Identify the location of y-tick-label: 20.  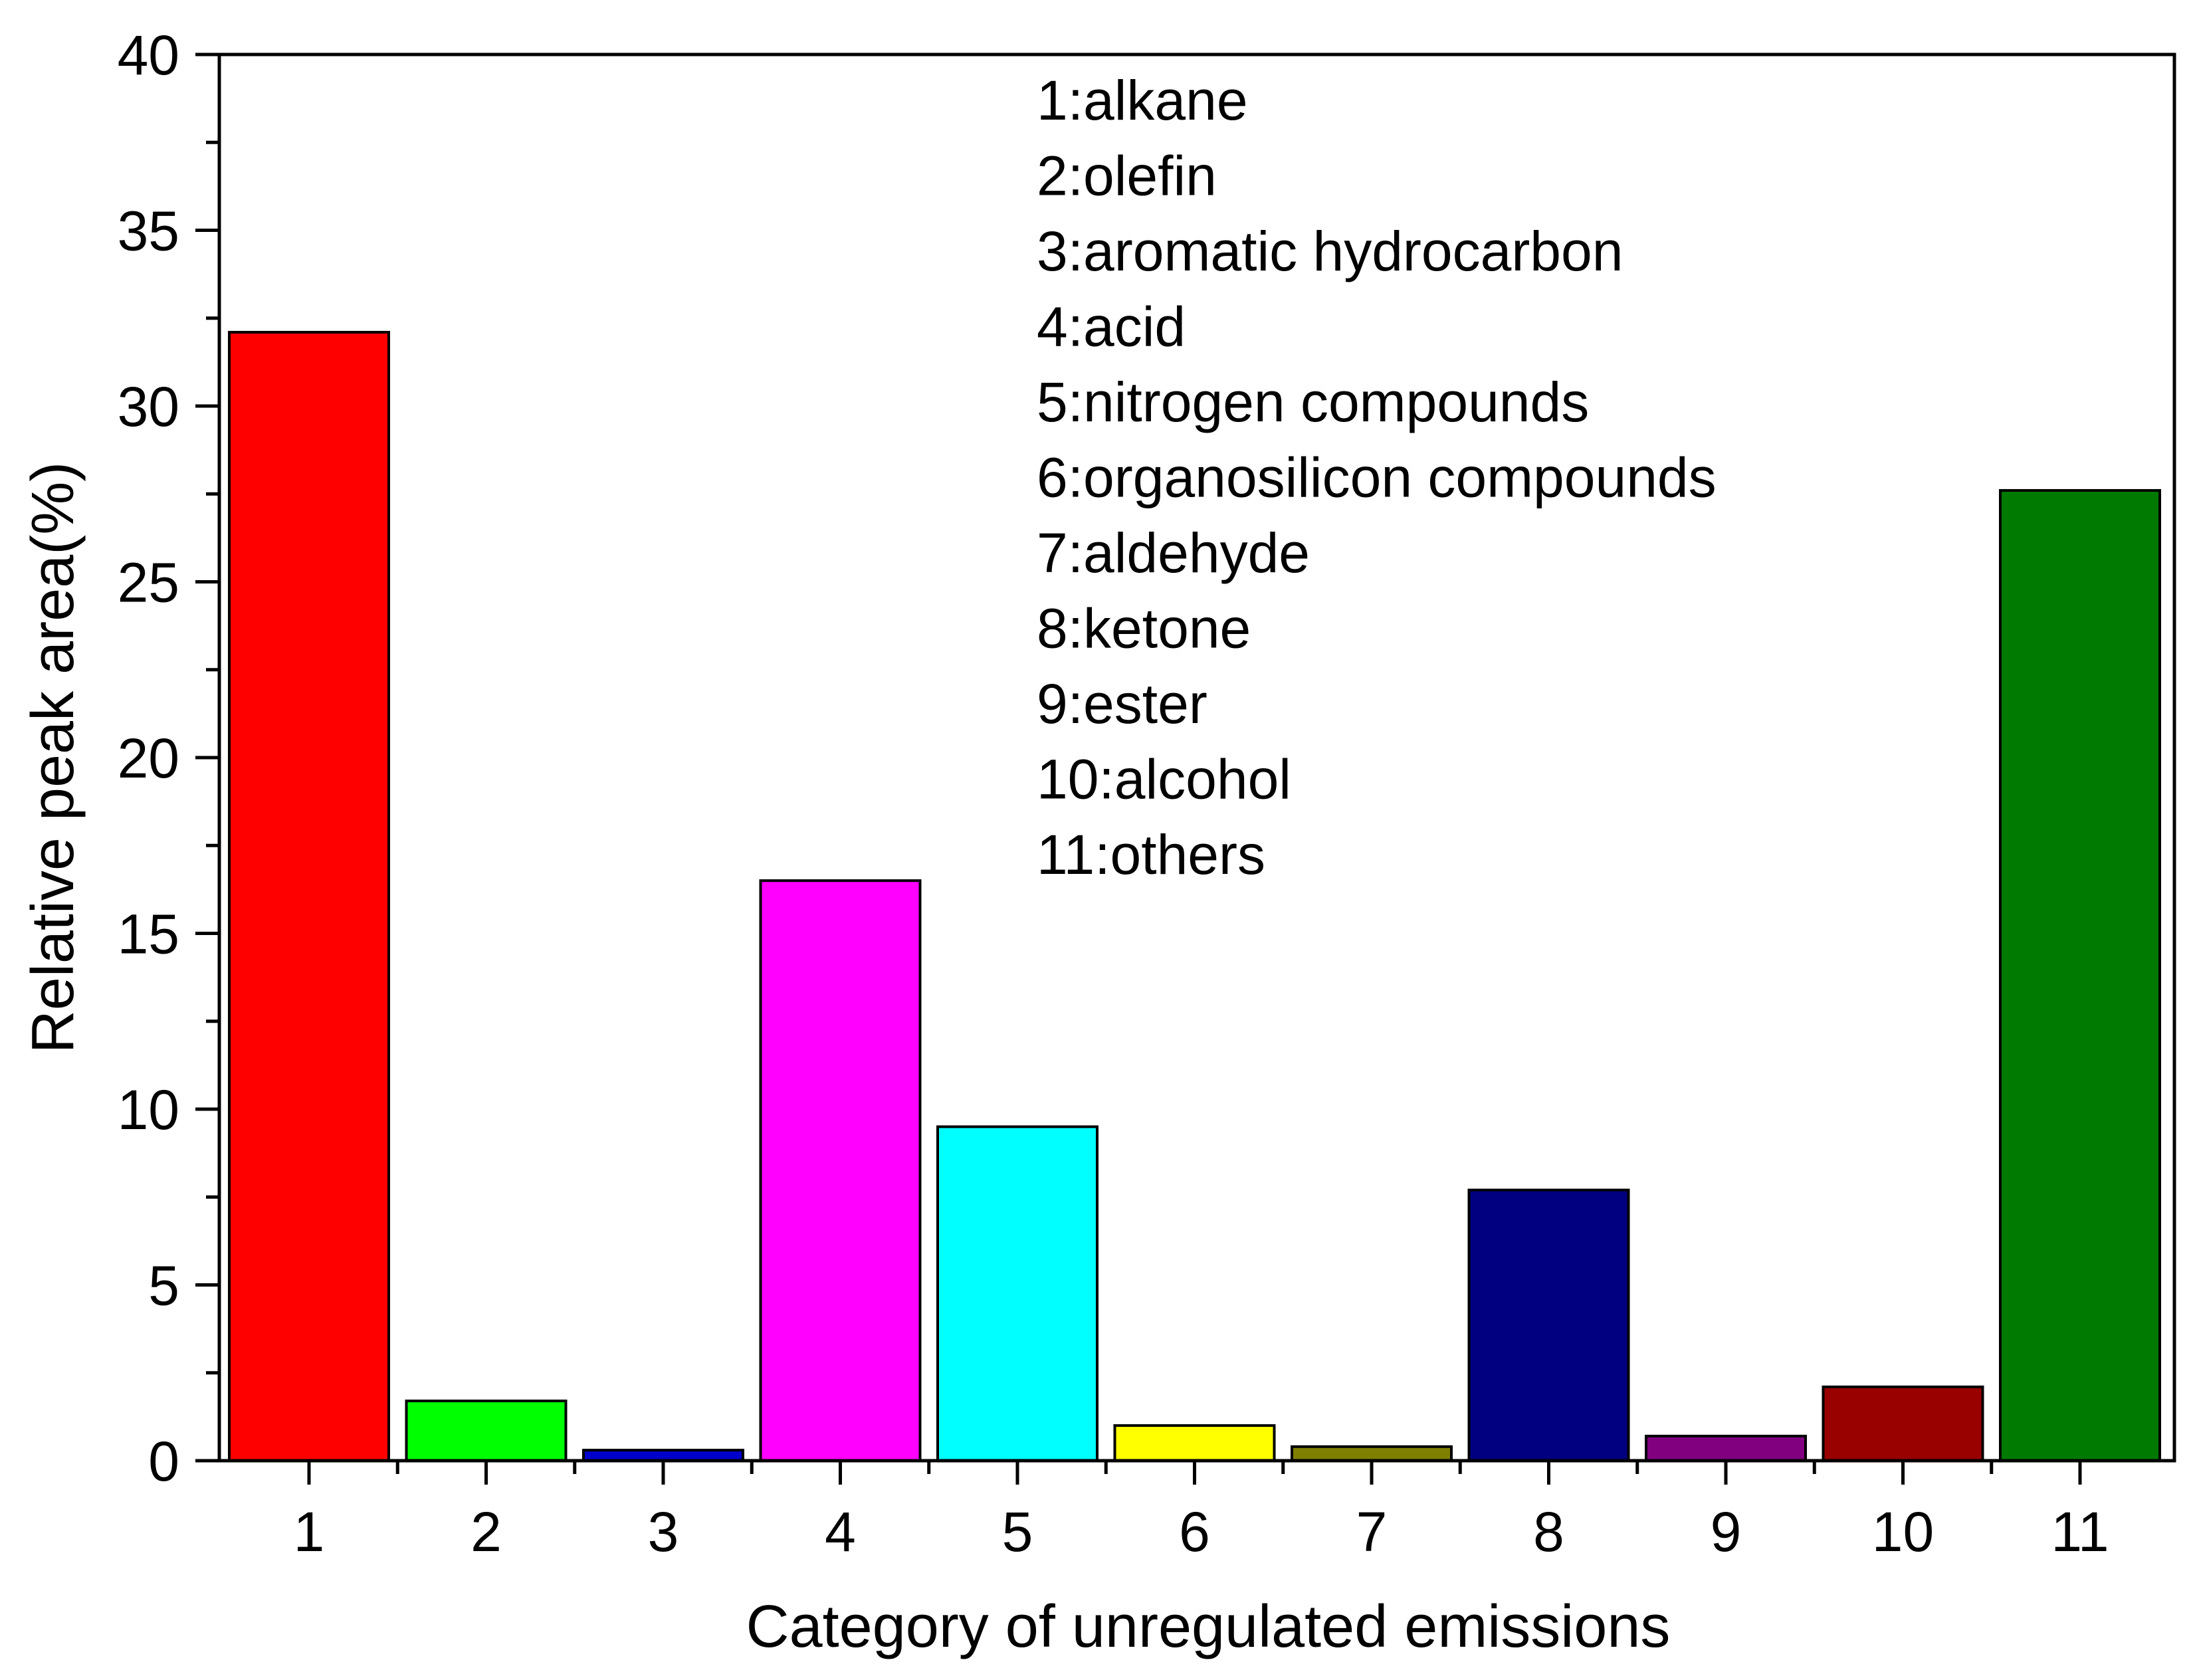
(148, 758).